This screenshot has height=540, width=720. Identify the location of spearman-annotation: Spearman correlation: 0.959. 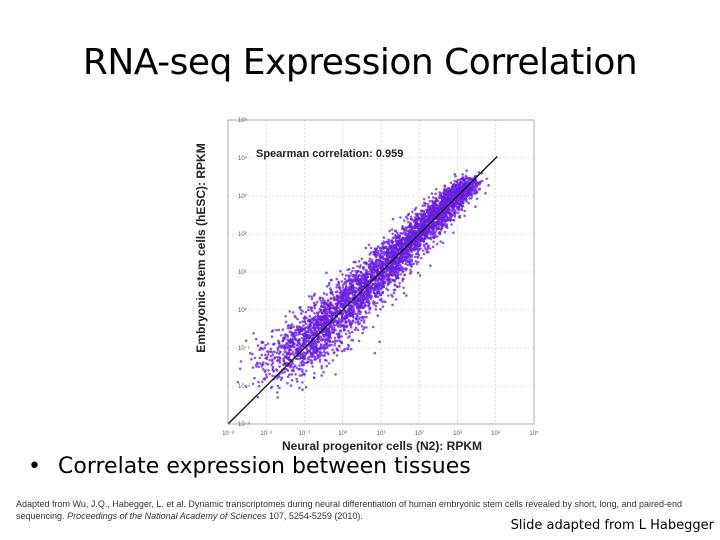
(329, 154).